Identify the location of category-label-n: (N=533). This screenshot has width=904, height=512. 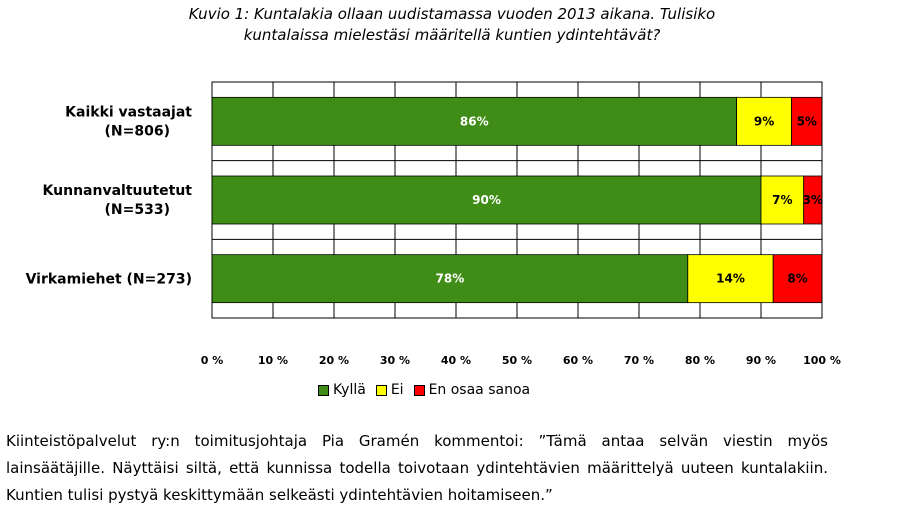
(137, 210).